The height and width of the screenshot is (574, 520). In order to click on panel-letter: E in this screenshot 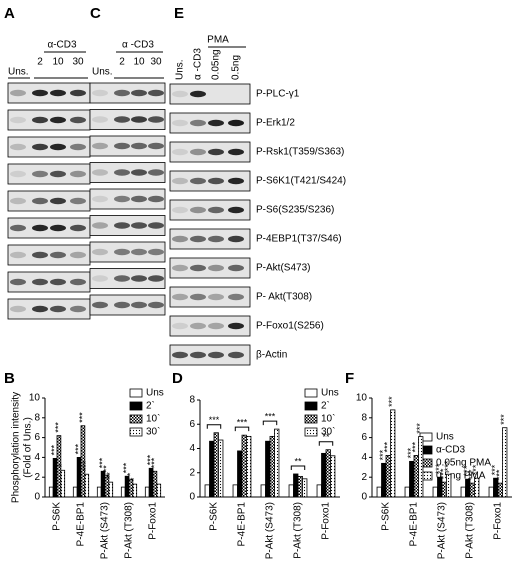, I will do `click(179, 13)`.